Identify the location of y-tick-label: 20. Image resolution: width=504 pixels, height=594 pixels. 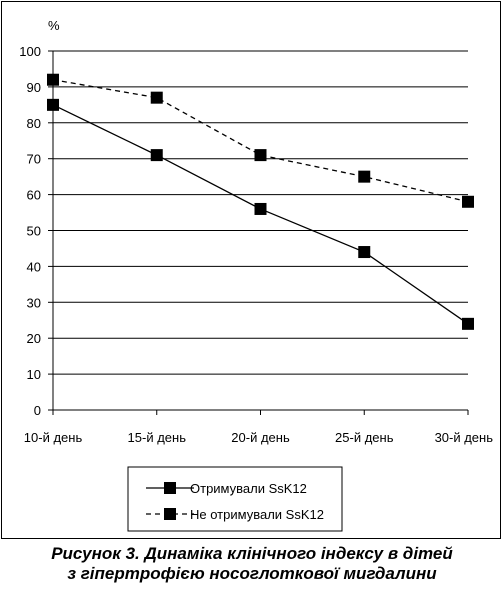
(34, 338).